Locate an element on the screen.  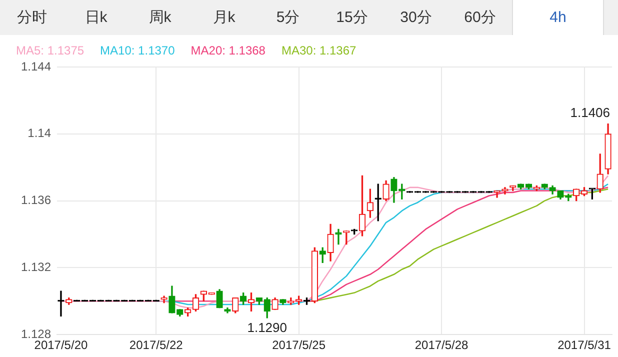
text: MA30: 1.1367 is located at coordinates (319, 50).